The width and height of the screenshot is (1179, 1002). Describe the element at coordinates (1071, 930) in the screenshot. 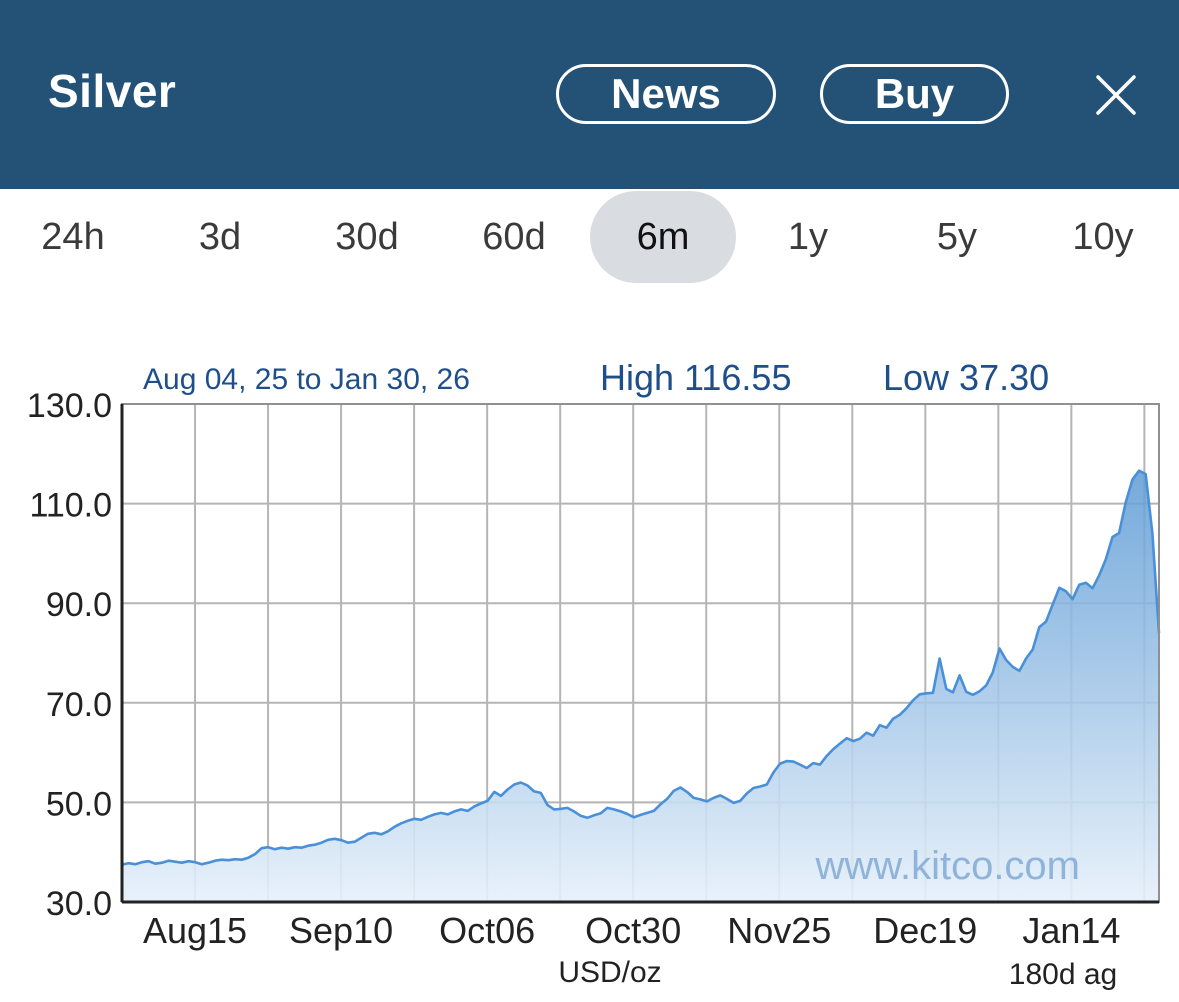

I see `x-tick-label: Jan14` at that location.